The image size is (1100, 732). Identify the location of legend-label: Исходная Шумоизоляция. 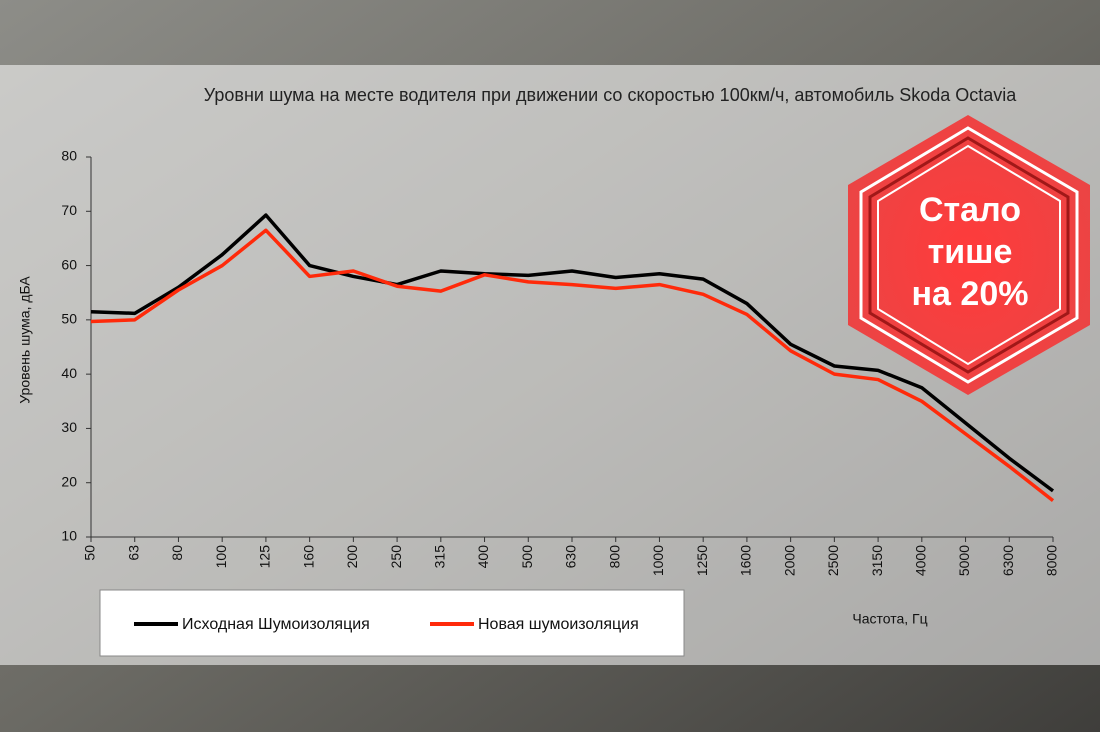
(276, 624).